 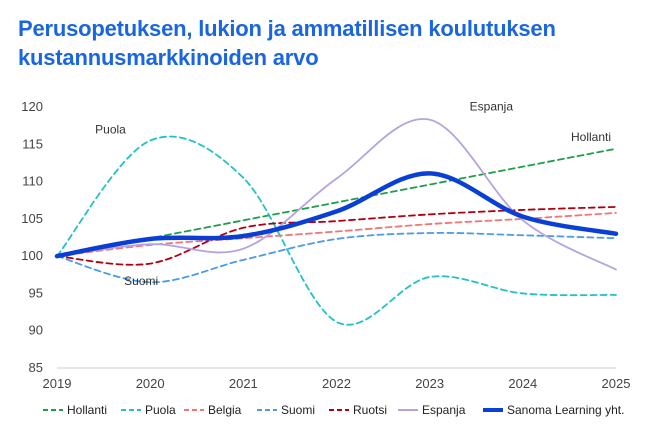 What do you see at coordinates (565, 410) in the screenshot?
I see `legend-label: Sanoma Learning yht.` at bounding box center [565, 410].